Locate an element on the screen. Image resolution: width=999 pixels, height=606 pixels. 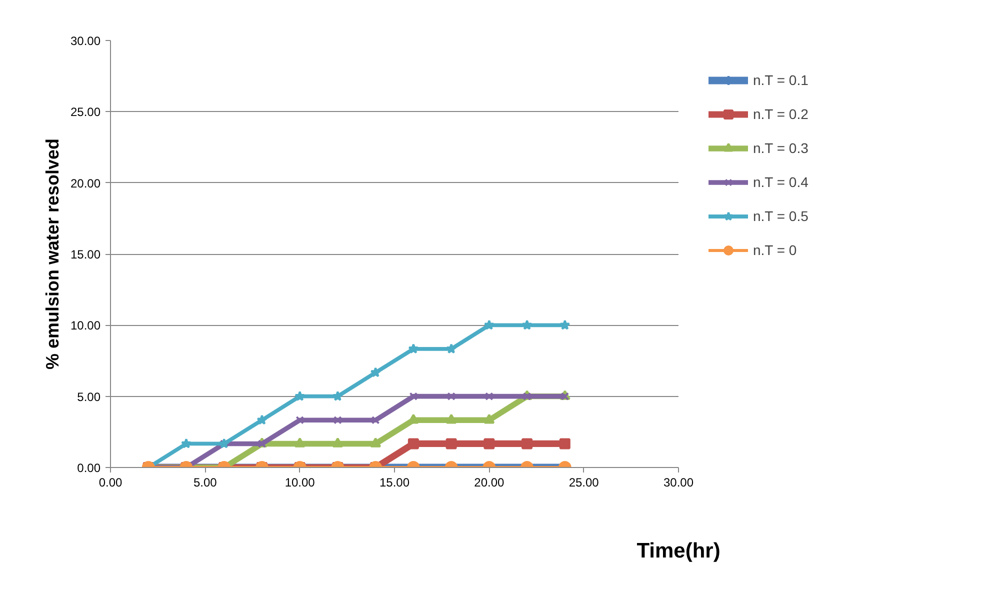
y-tick-label: 25.00 is located at coordinates (85, 112).